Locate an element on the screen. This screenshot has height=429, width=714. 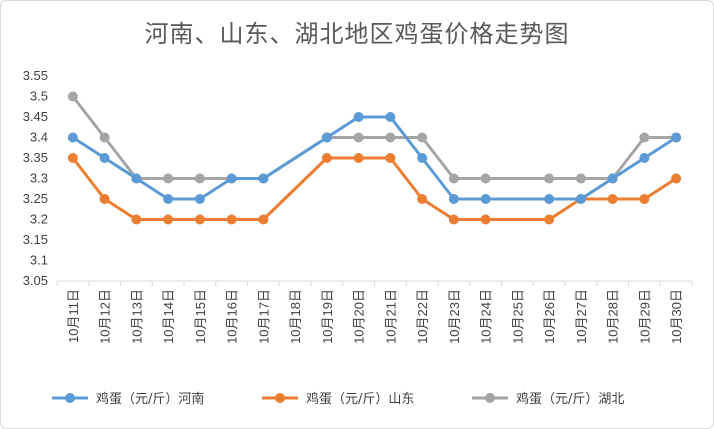
y-tick-label: 3.05 is located at coordinates (35, 280).